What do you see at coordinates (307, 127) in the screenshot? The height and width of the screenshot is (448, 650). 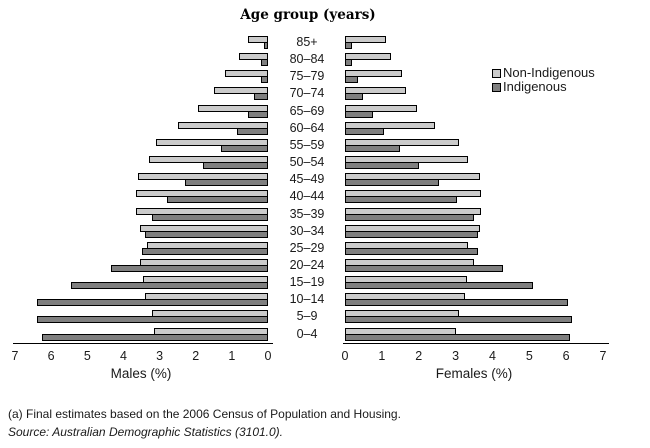 I see `age-group-label: 60–64` at bounding box center [307, 127].